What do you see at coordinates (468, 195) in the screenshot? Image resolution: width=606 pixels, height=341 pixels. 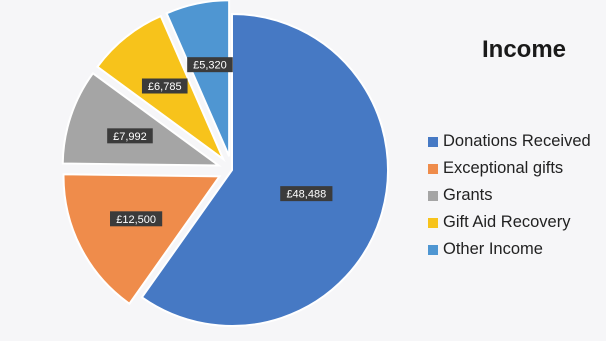 I see `legend-label-grants: Grants` at bounding box center [468, 195].